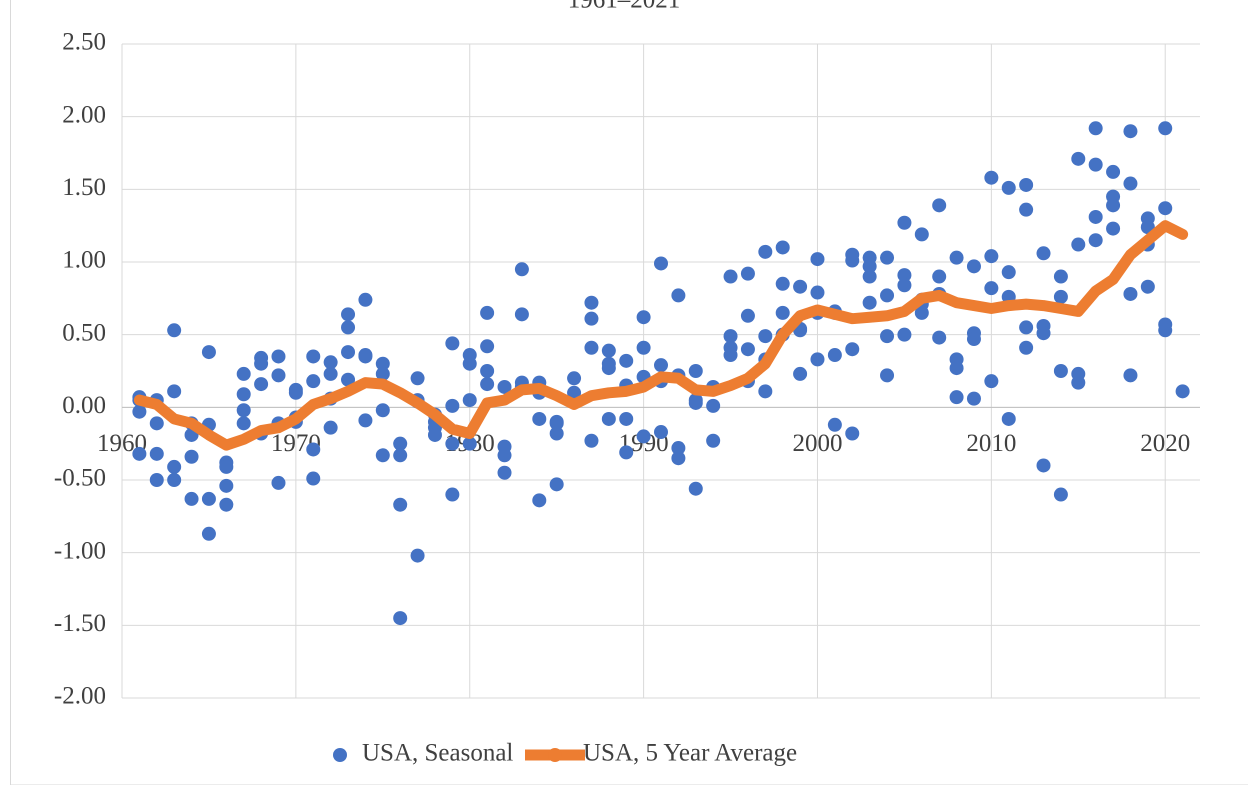 The width and height of the screenshot is (1248, 785). I want to click on y-tick-label: 0.50, so click(84, 332).